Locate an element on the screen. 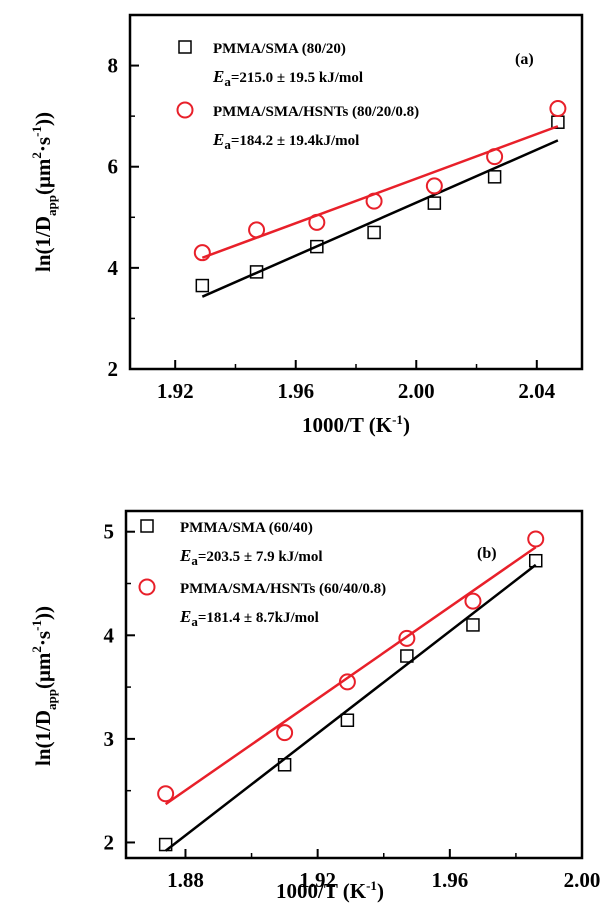  x-tick-label: 1.88 is located at coordinates (185, 880).